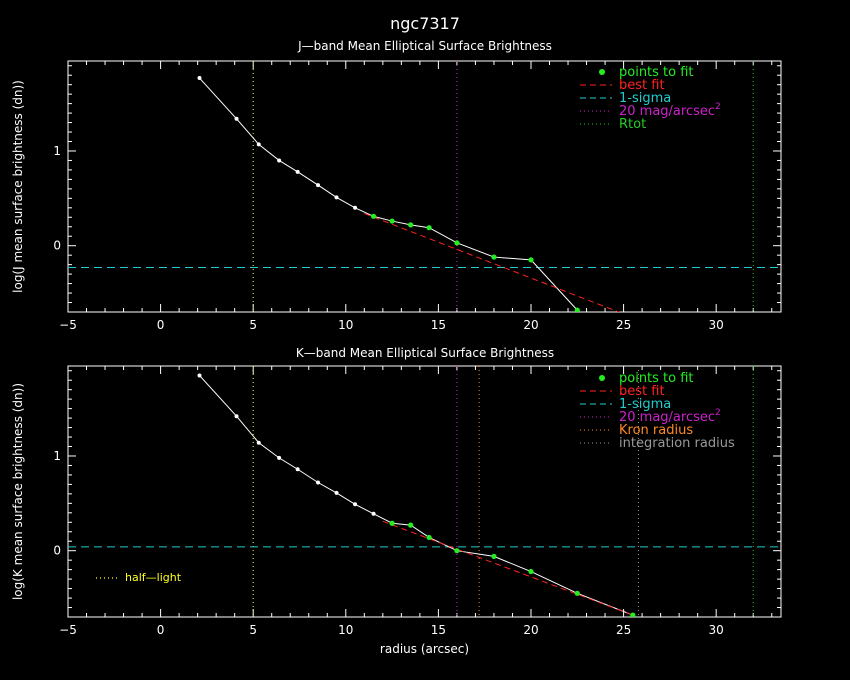 The width and height of the screenshot is (850, 680). I want to click on legend-label: Rtot, so click(632, 124).